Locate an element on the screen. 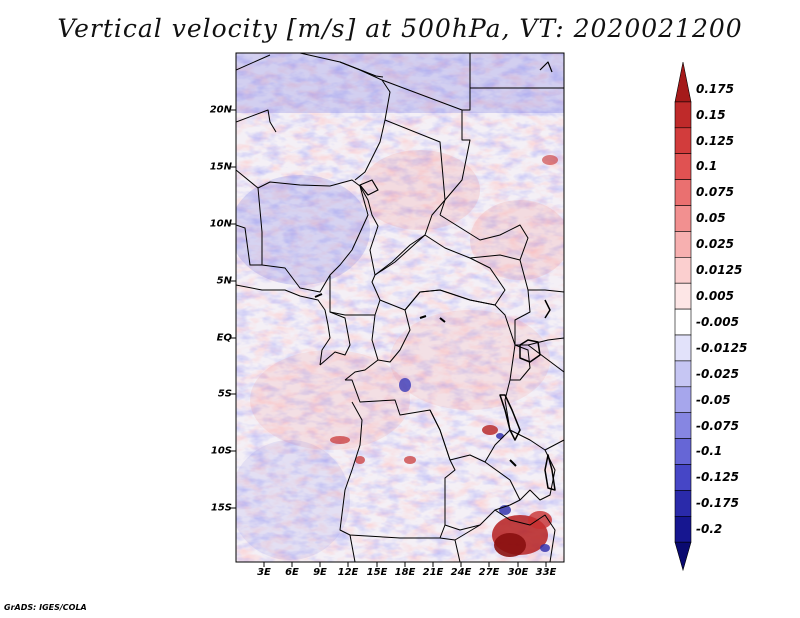 The width and height of the screenshot is (800, 618). lon-label-9e: 9E is located at coordinates (320, 572).